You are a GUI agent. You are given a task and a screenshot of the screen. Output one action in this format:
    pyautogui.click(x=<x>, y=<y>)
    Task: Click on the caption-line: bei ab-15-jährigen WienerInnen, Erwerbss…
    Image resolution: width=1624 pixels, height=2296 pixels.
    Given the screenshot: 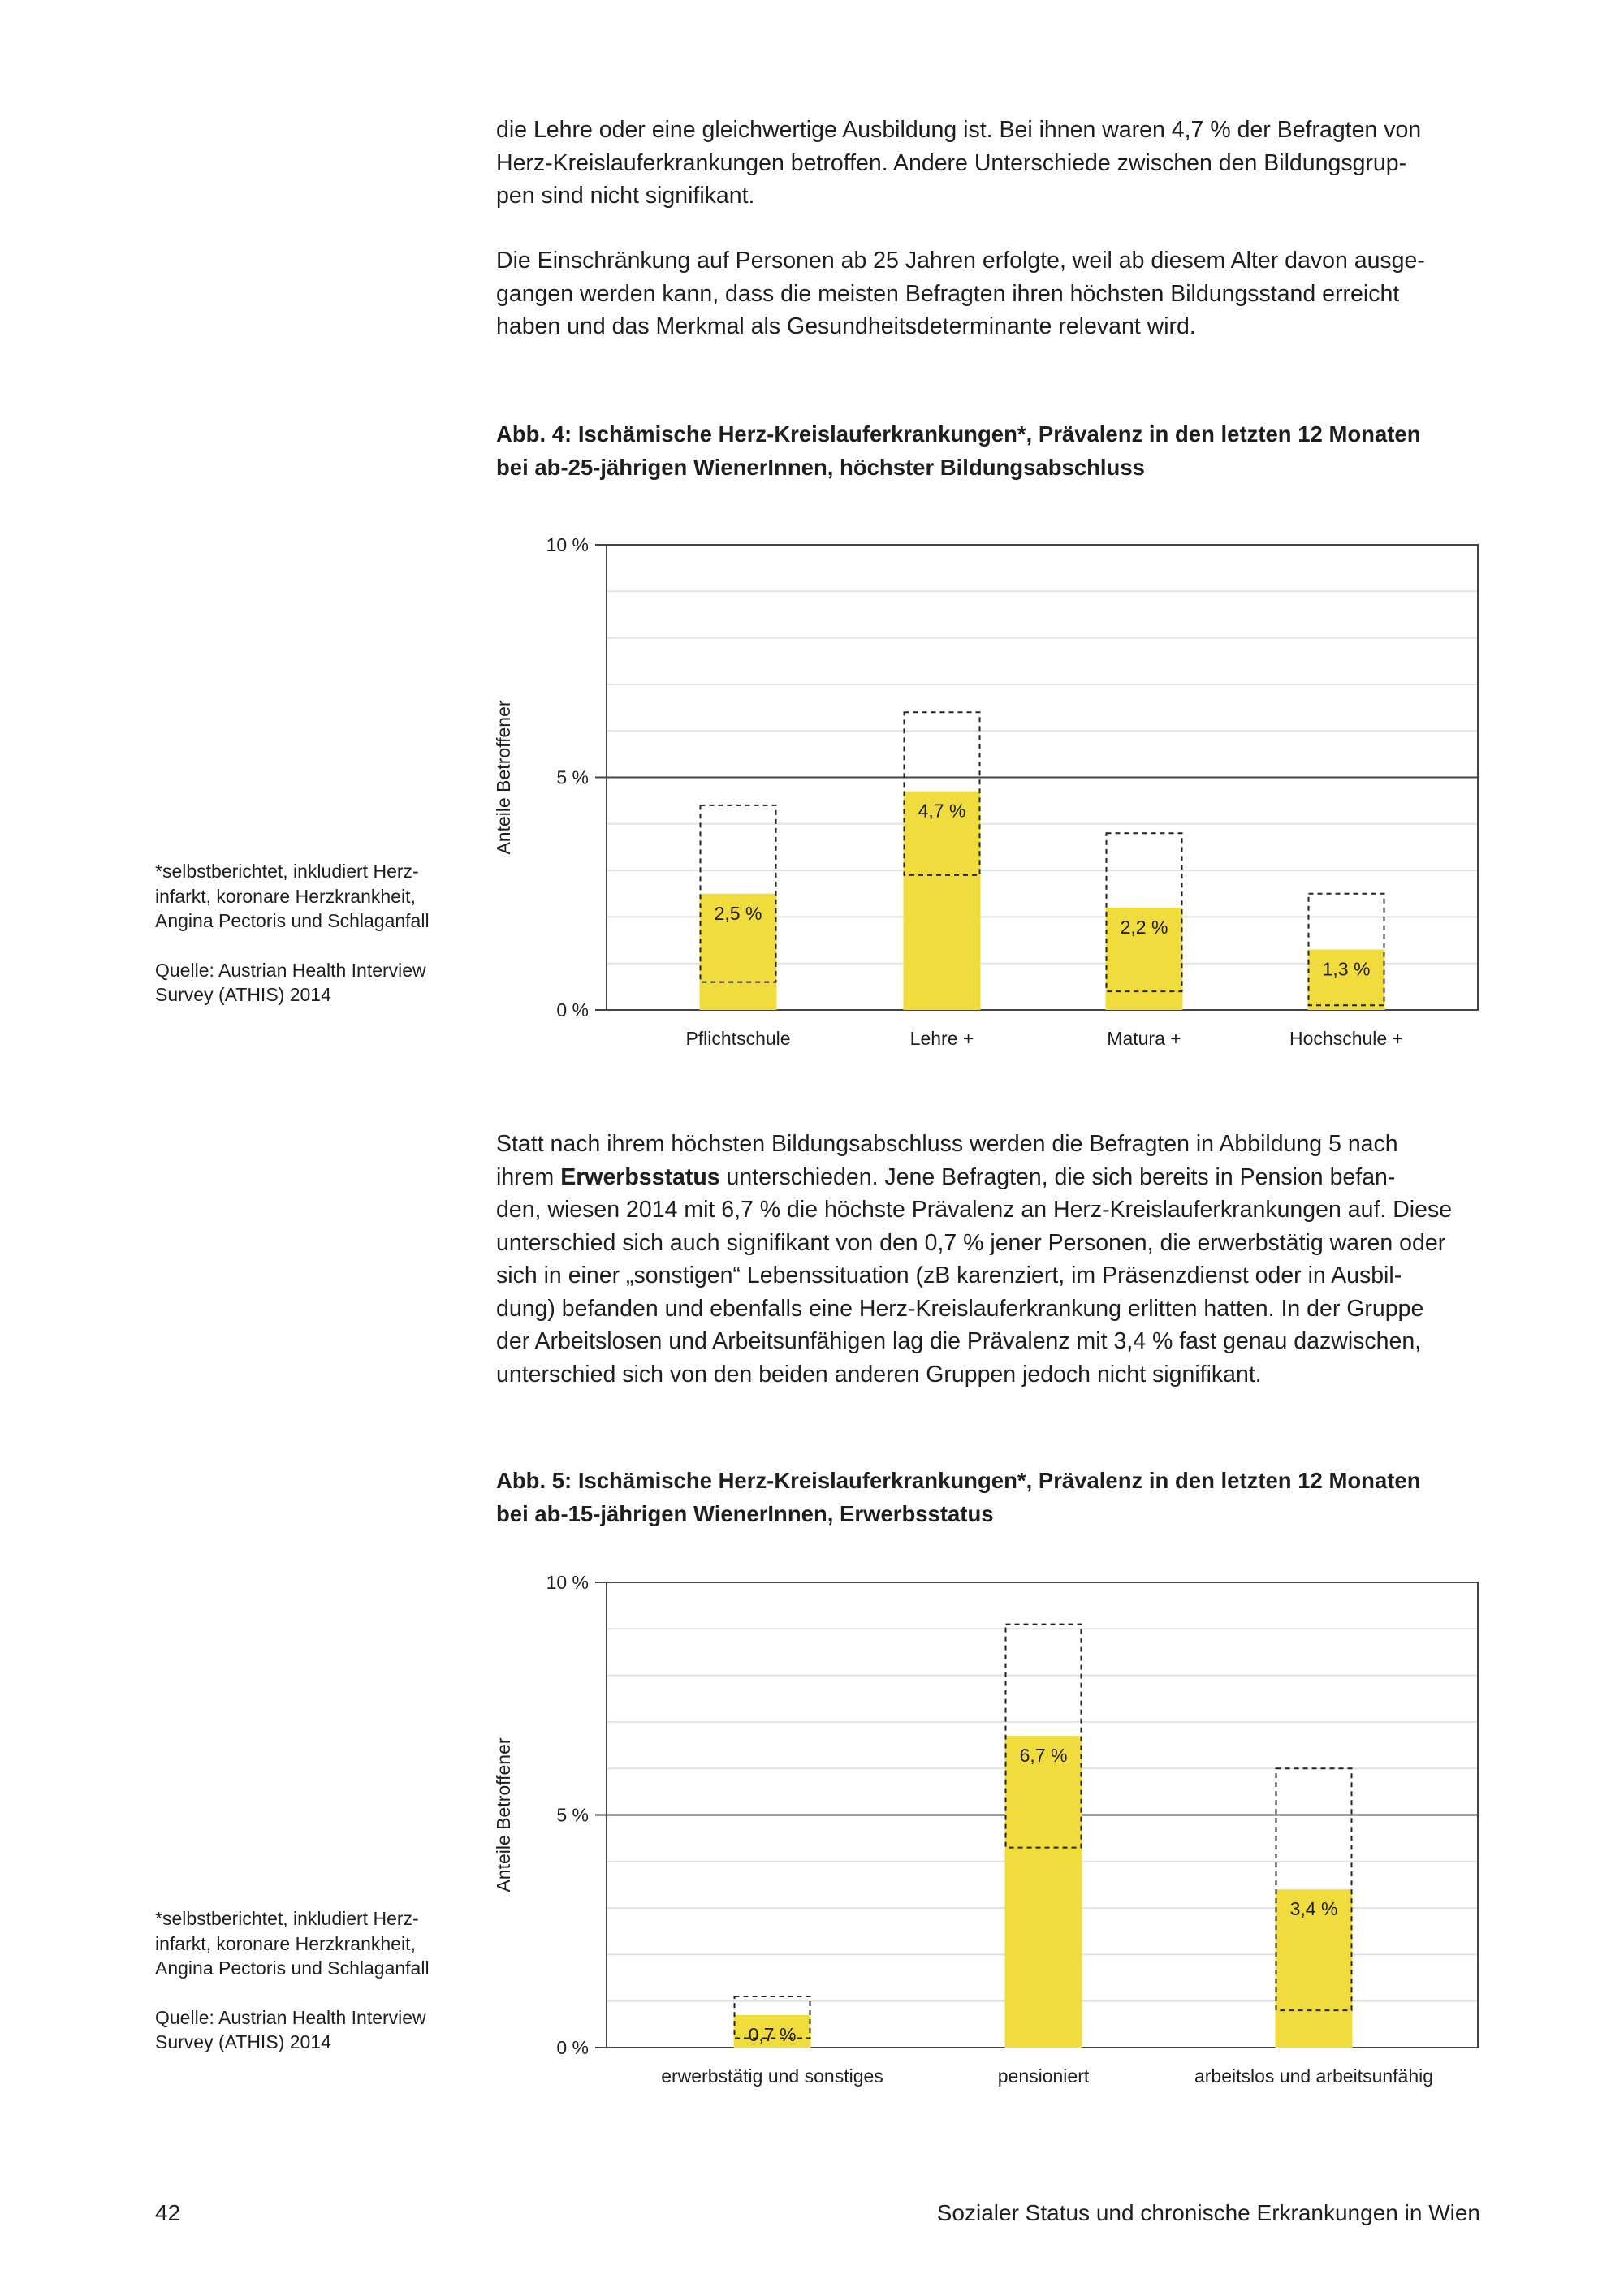 What is the action you would take?
    pyautogui.click(x=745, y=1514)
    